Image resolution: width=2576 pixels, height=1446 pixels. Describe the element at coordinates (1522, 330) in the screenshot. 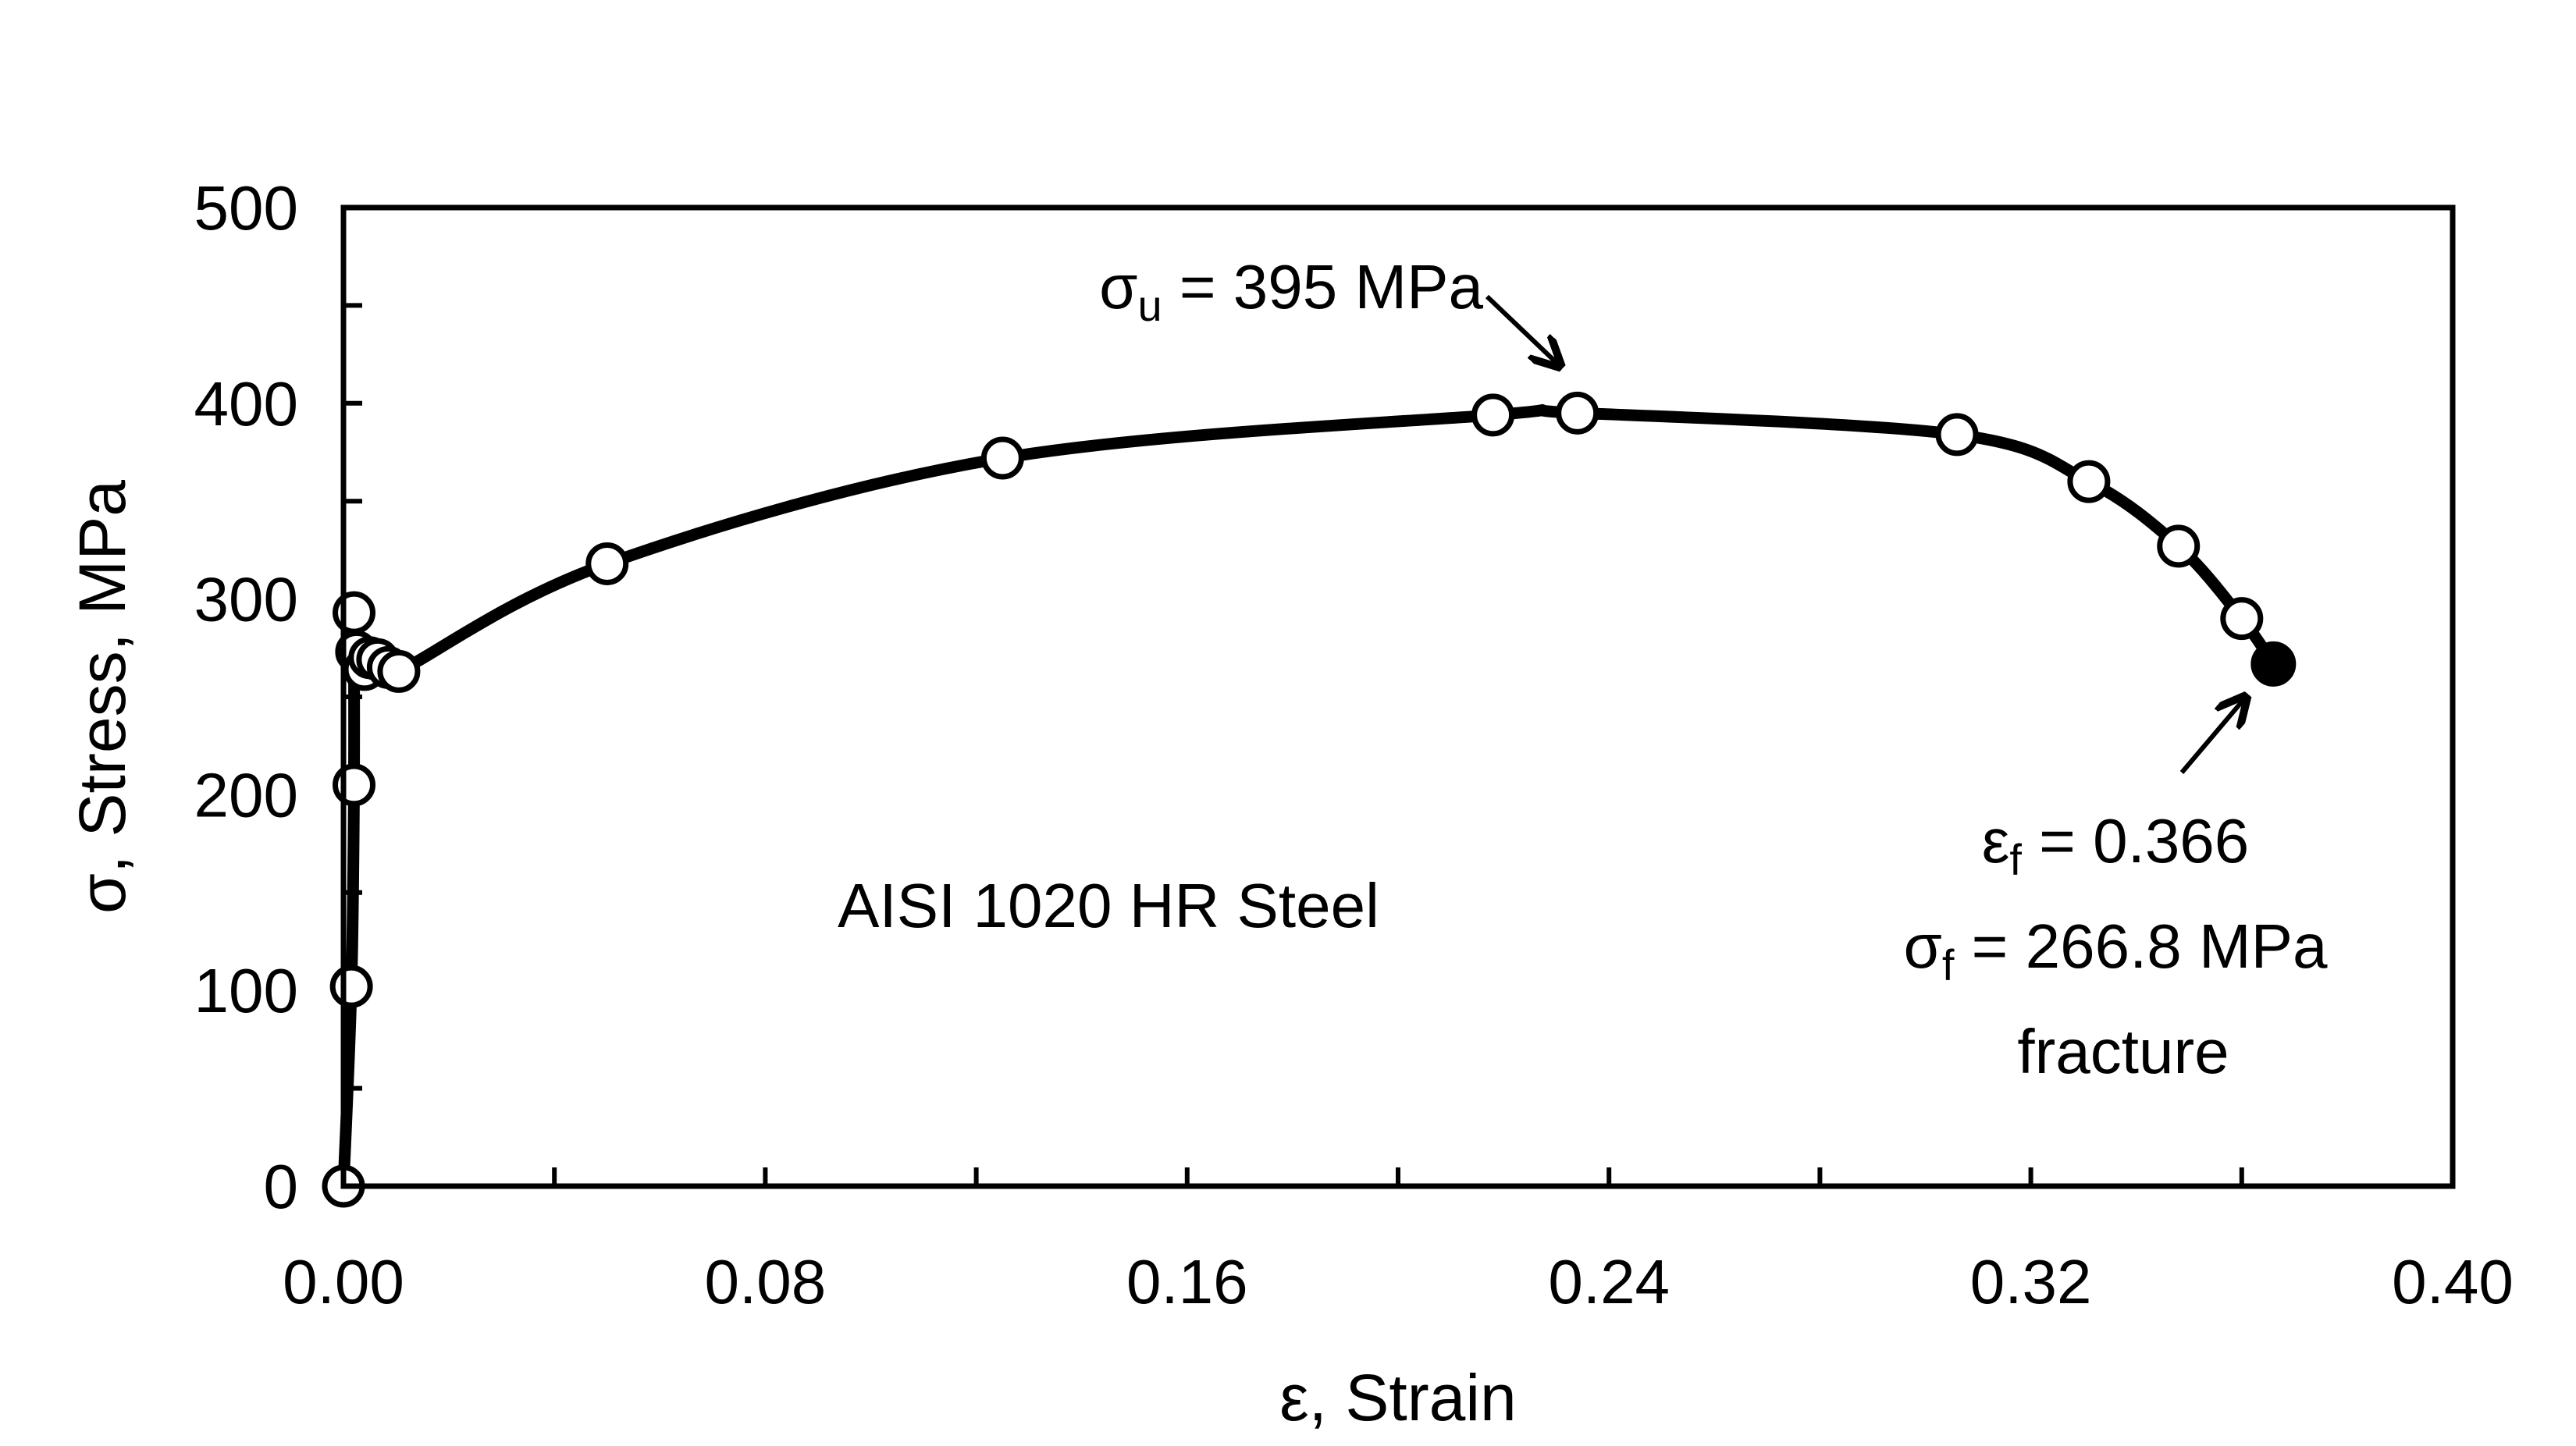

I see `ultimate-stress-arrow` at that location.